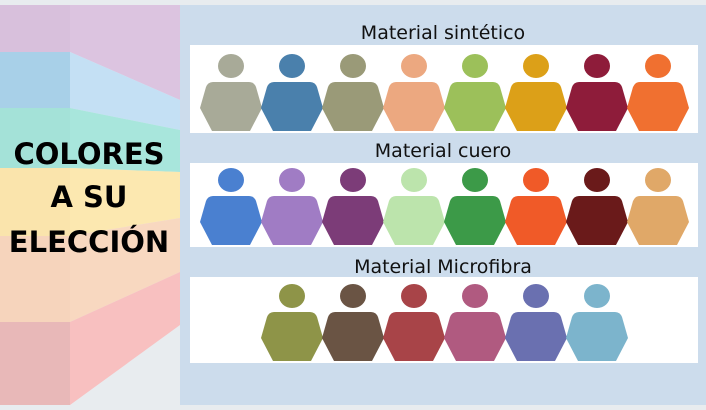  I want to click on section-title-leather: Material cuero, so click(443, 151).